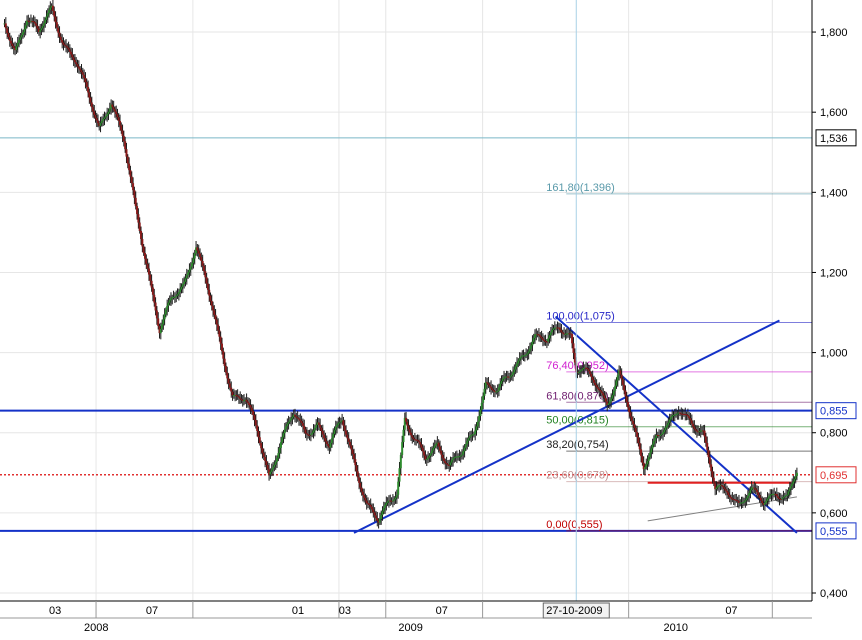 This screenshot has height=640, width=862. What do you see at coordinates (834, 476) in the screenshot?
I see `price-level-label: 0,695` at bounding box center [834, 476].